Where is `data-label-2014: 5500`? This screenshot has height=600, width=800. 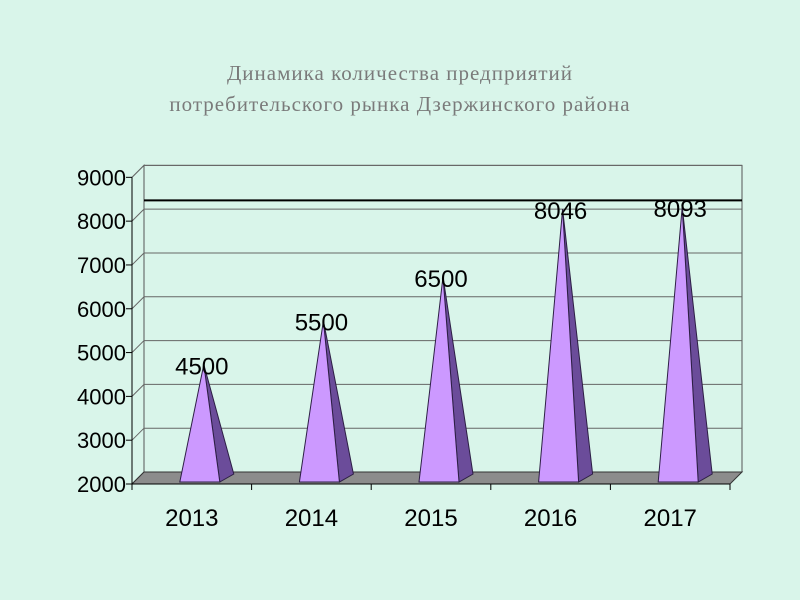 data-label-2014: 5500 is located at coordinates (321, 323).